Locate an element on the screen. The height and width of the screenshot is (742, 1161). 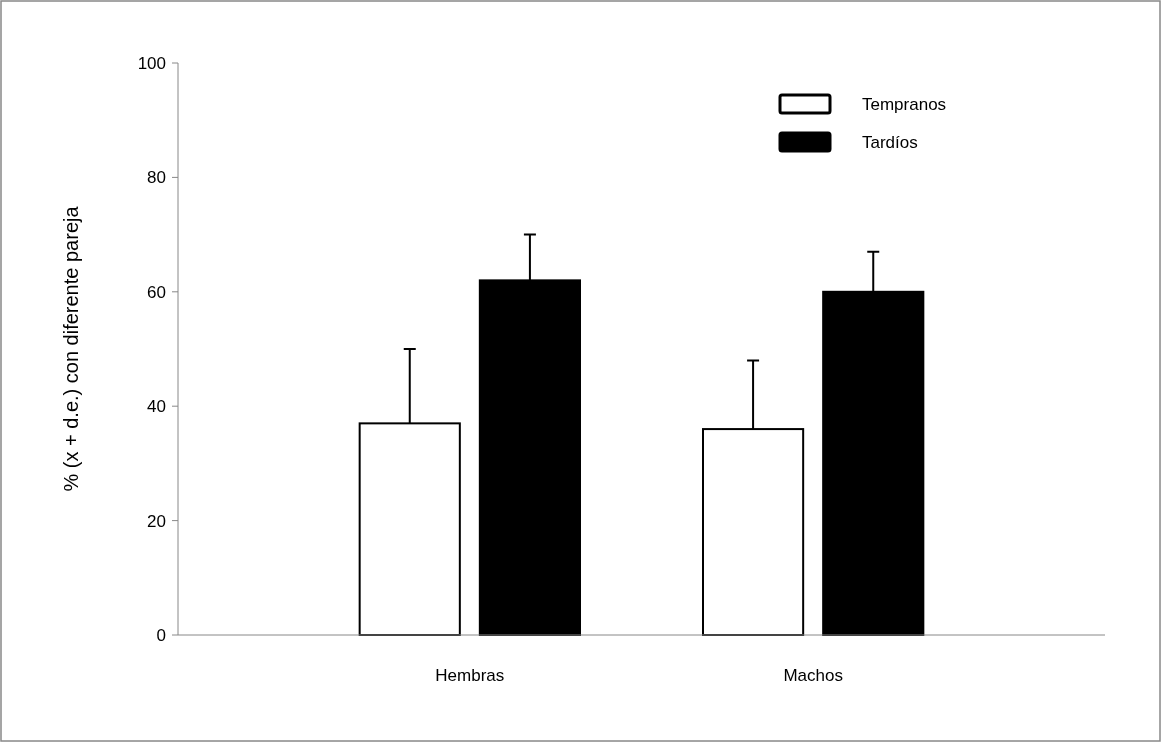
x-tick-label: Hembras is located at coordinates (470, 675).